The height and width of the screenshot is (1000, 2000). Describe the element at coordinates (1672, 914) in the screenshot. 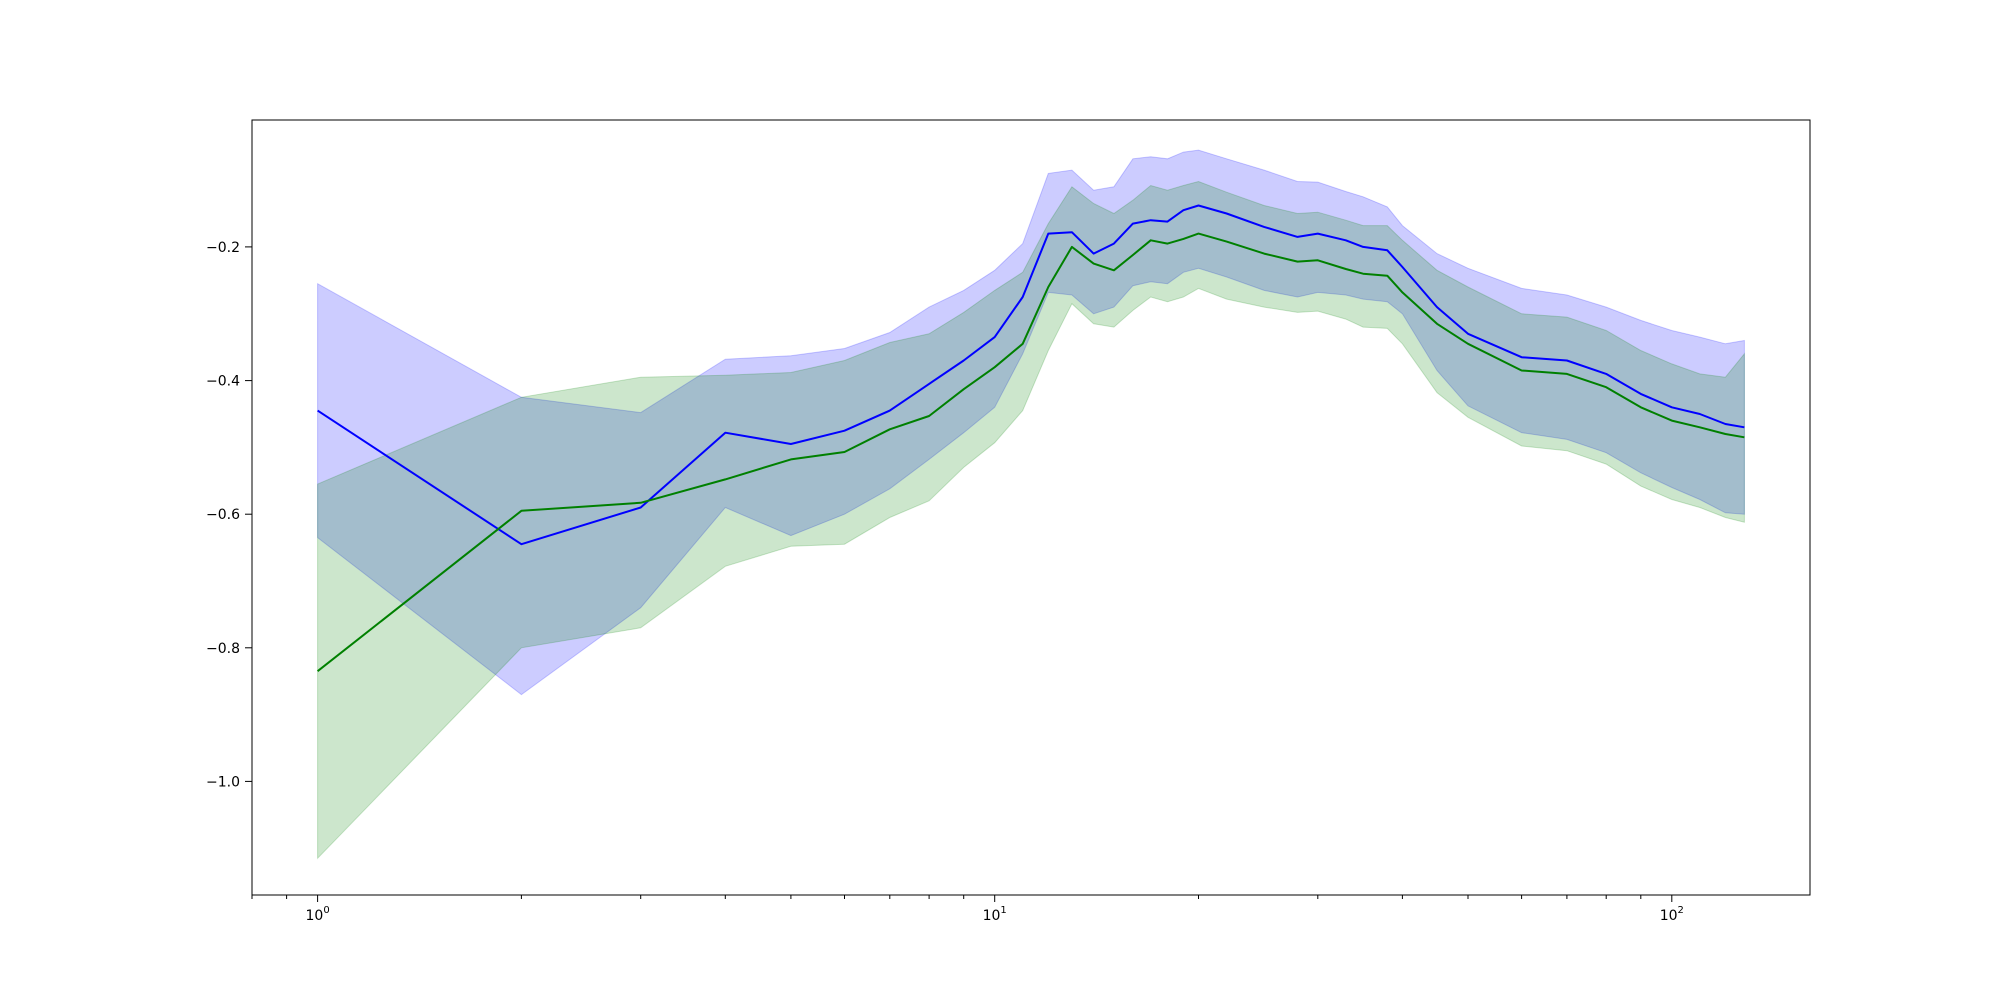

I see `x-tick-label: 10²` at that location.